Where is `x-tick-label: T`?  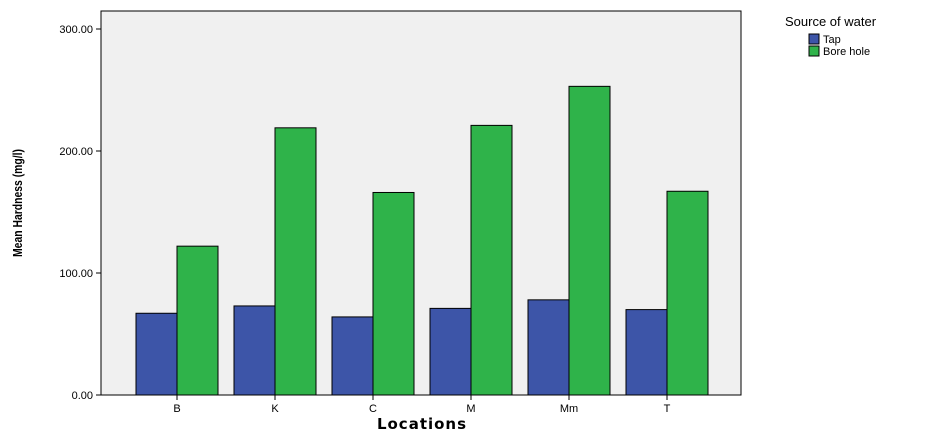 x-tick-label: T is located at coordinates (667, 409).